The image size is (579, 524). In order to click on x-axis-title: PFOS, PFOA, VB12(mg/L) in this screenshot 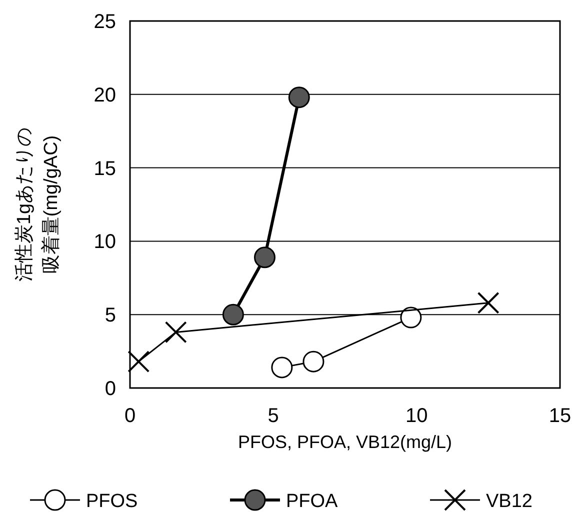, I will do `click(345, 442)`.